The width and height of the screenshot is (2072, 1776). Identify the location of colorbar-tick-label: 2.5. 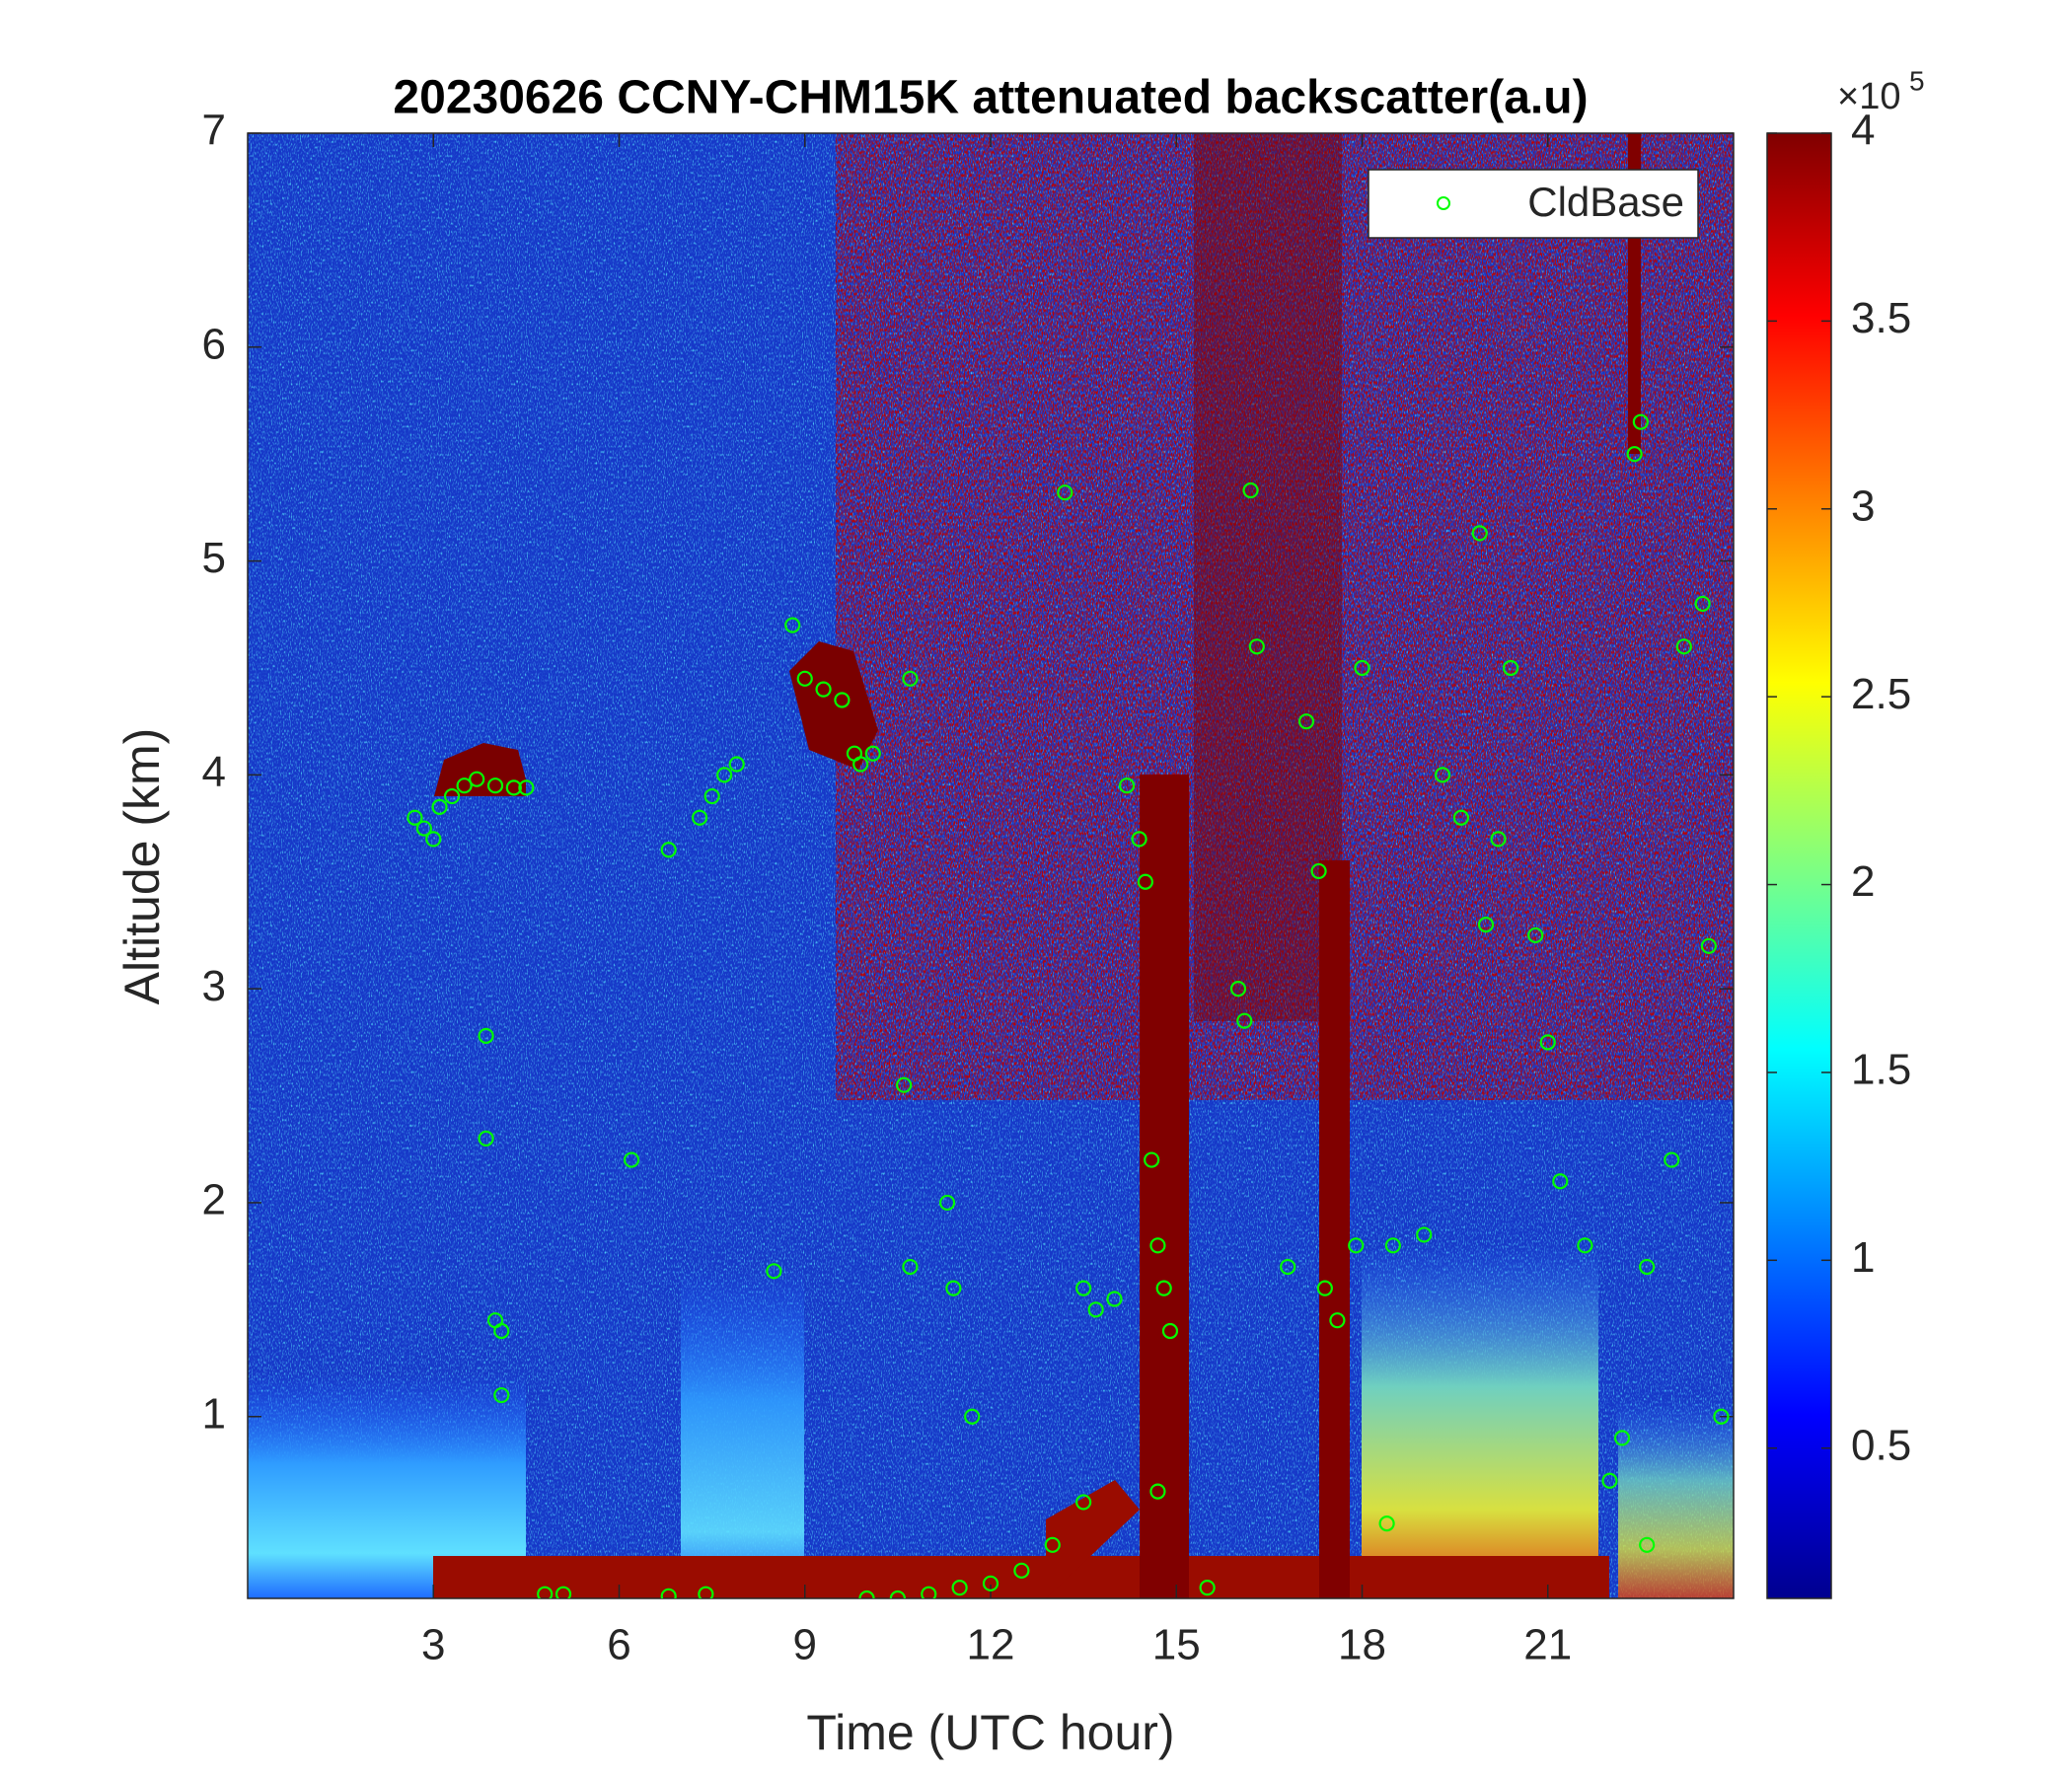
(1881, 694).